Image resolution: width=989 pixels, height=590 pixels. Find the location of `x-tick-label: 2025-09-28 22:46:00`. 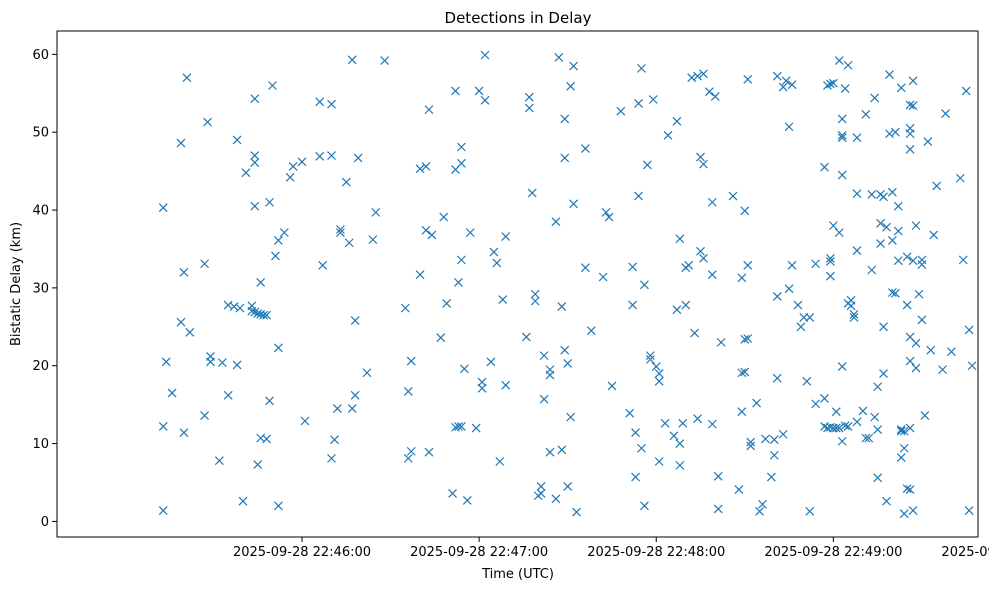

x-tick-label: 2025-09-28 22:46:00 is located at coordinates (302, 552).